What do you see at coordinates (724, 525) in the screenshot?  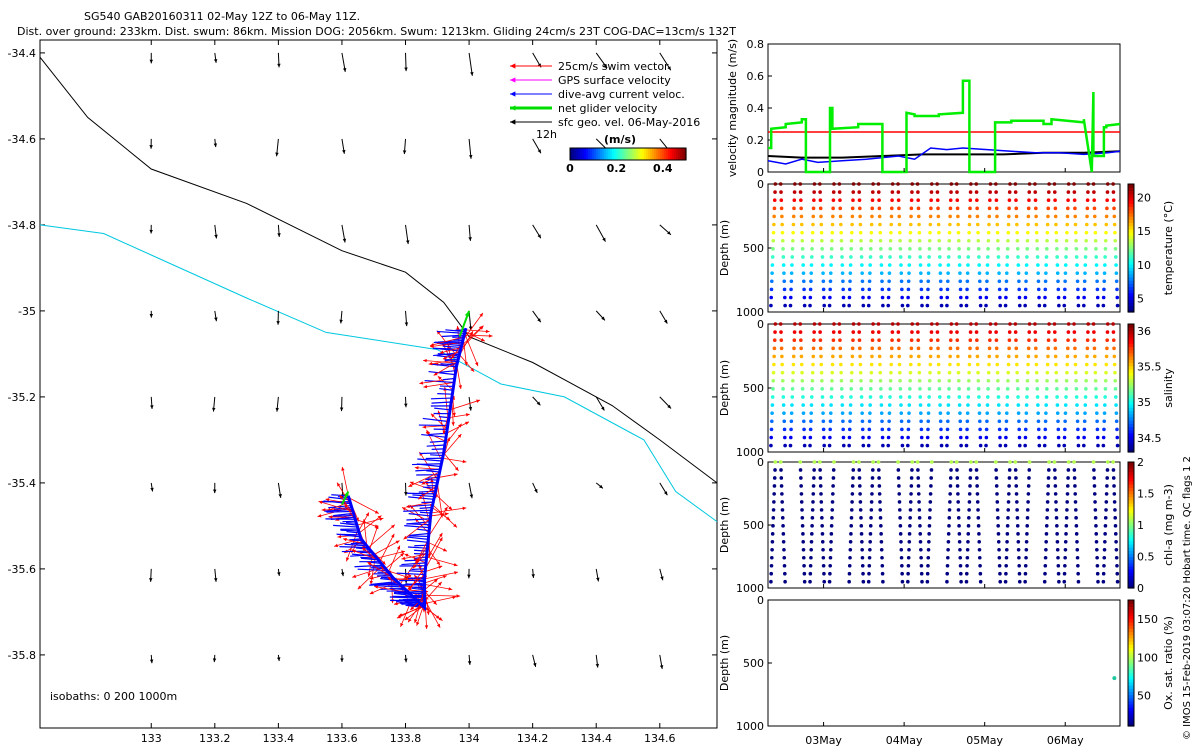 I see `profile-y-label-2: Depth (m)` at bounding box center [724, 525].